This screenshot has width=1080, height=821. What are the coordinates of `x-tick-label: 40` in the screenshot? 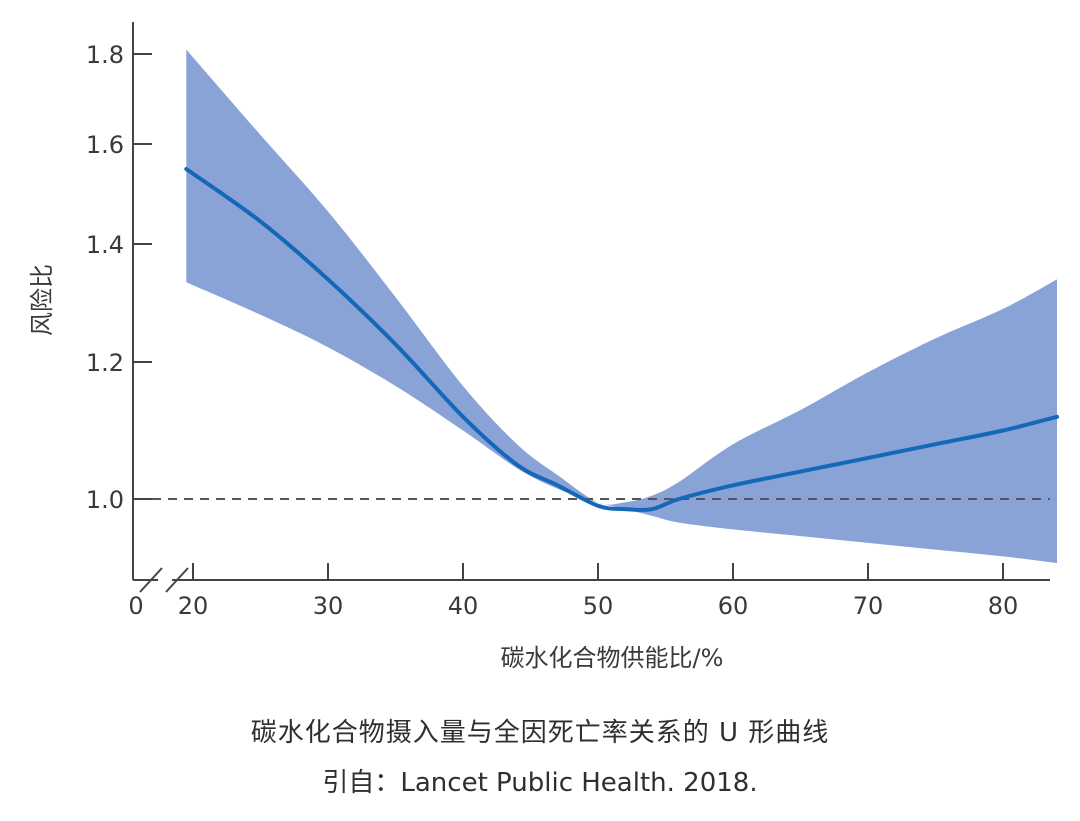 It's located at (463, 606).